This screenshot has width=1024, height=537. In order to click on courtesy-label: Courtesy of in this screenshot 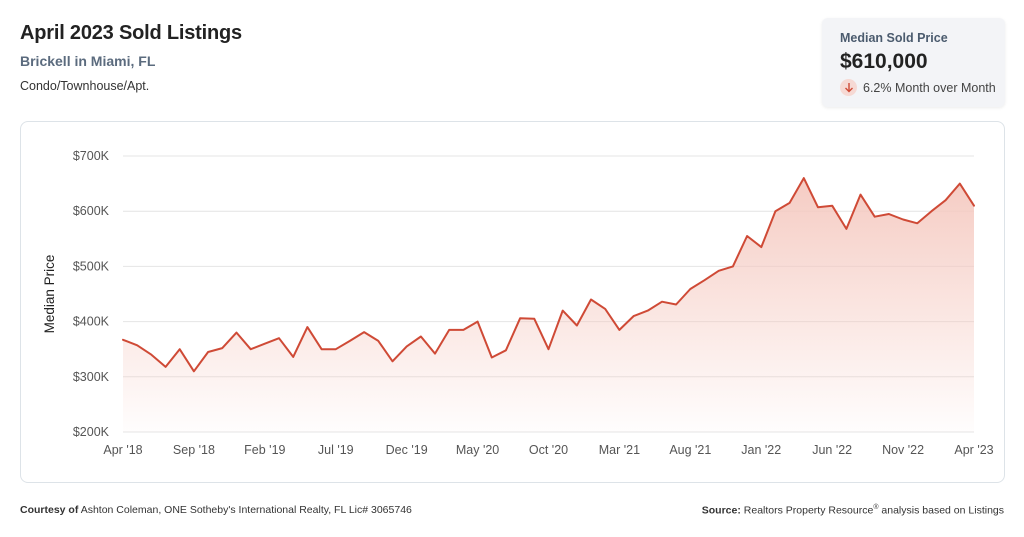, I will do `click(49, 510)`.